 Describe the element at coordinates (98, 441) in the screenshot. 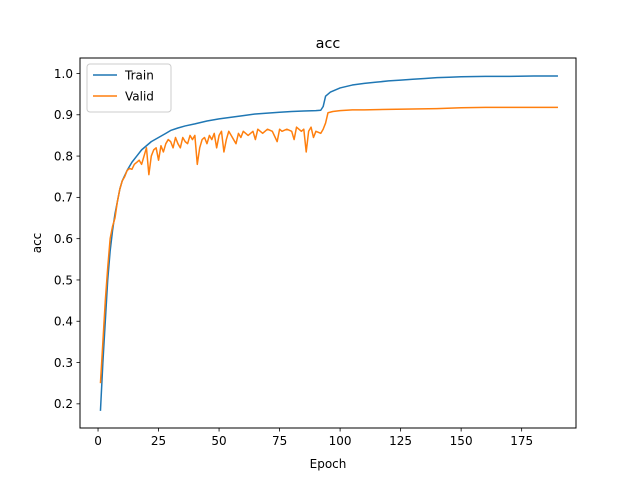

I see `x-tick-label: 0` at that location.